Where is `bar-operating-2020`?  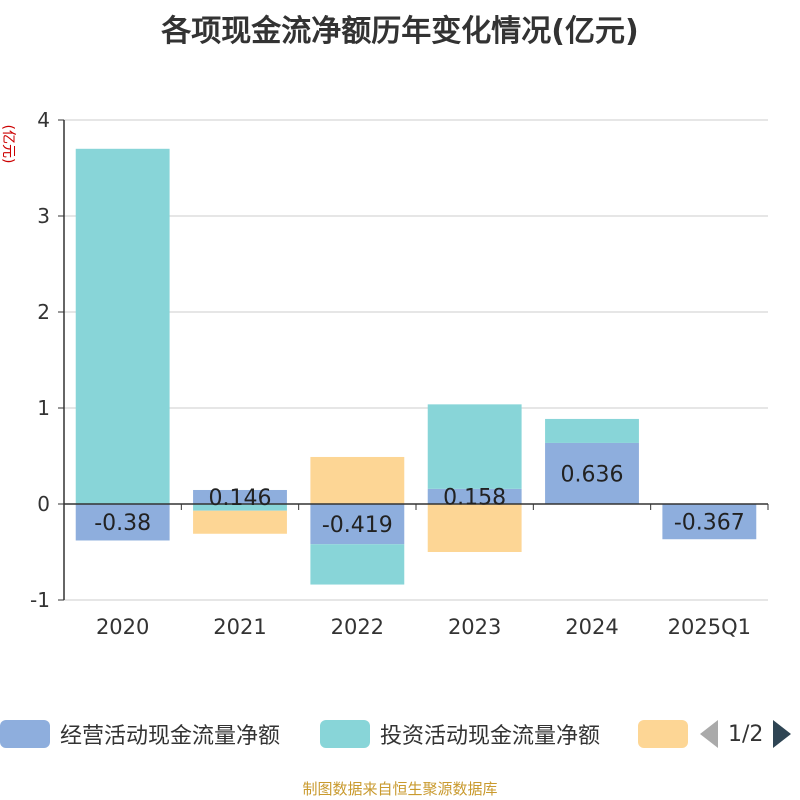
bar-operating-2020 is located at coordinates (122, 522).